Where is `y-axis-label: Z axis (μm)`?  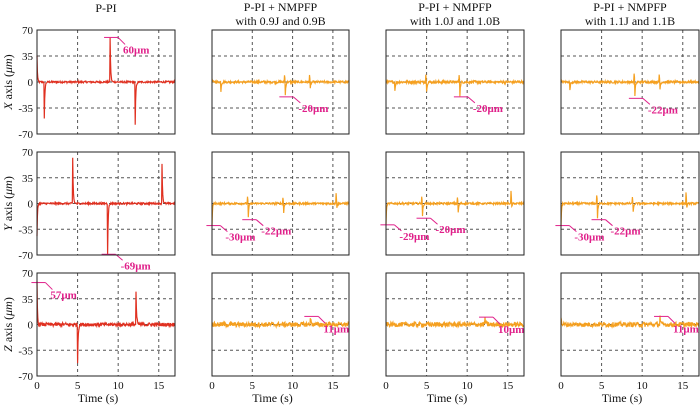 y-axis-label: Z axis (μm) is located at coordinates (8, 324).